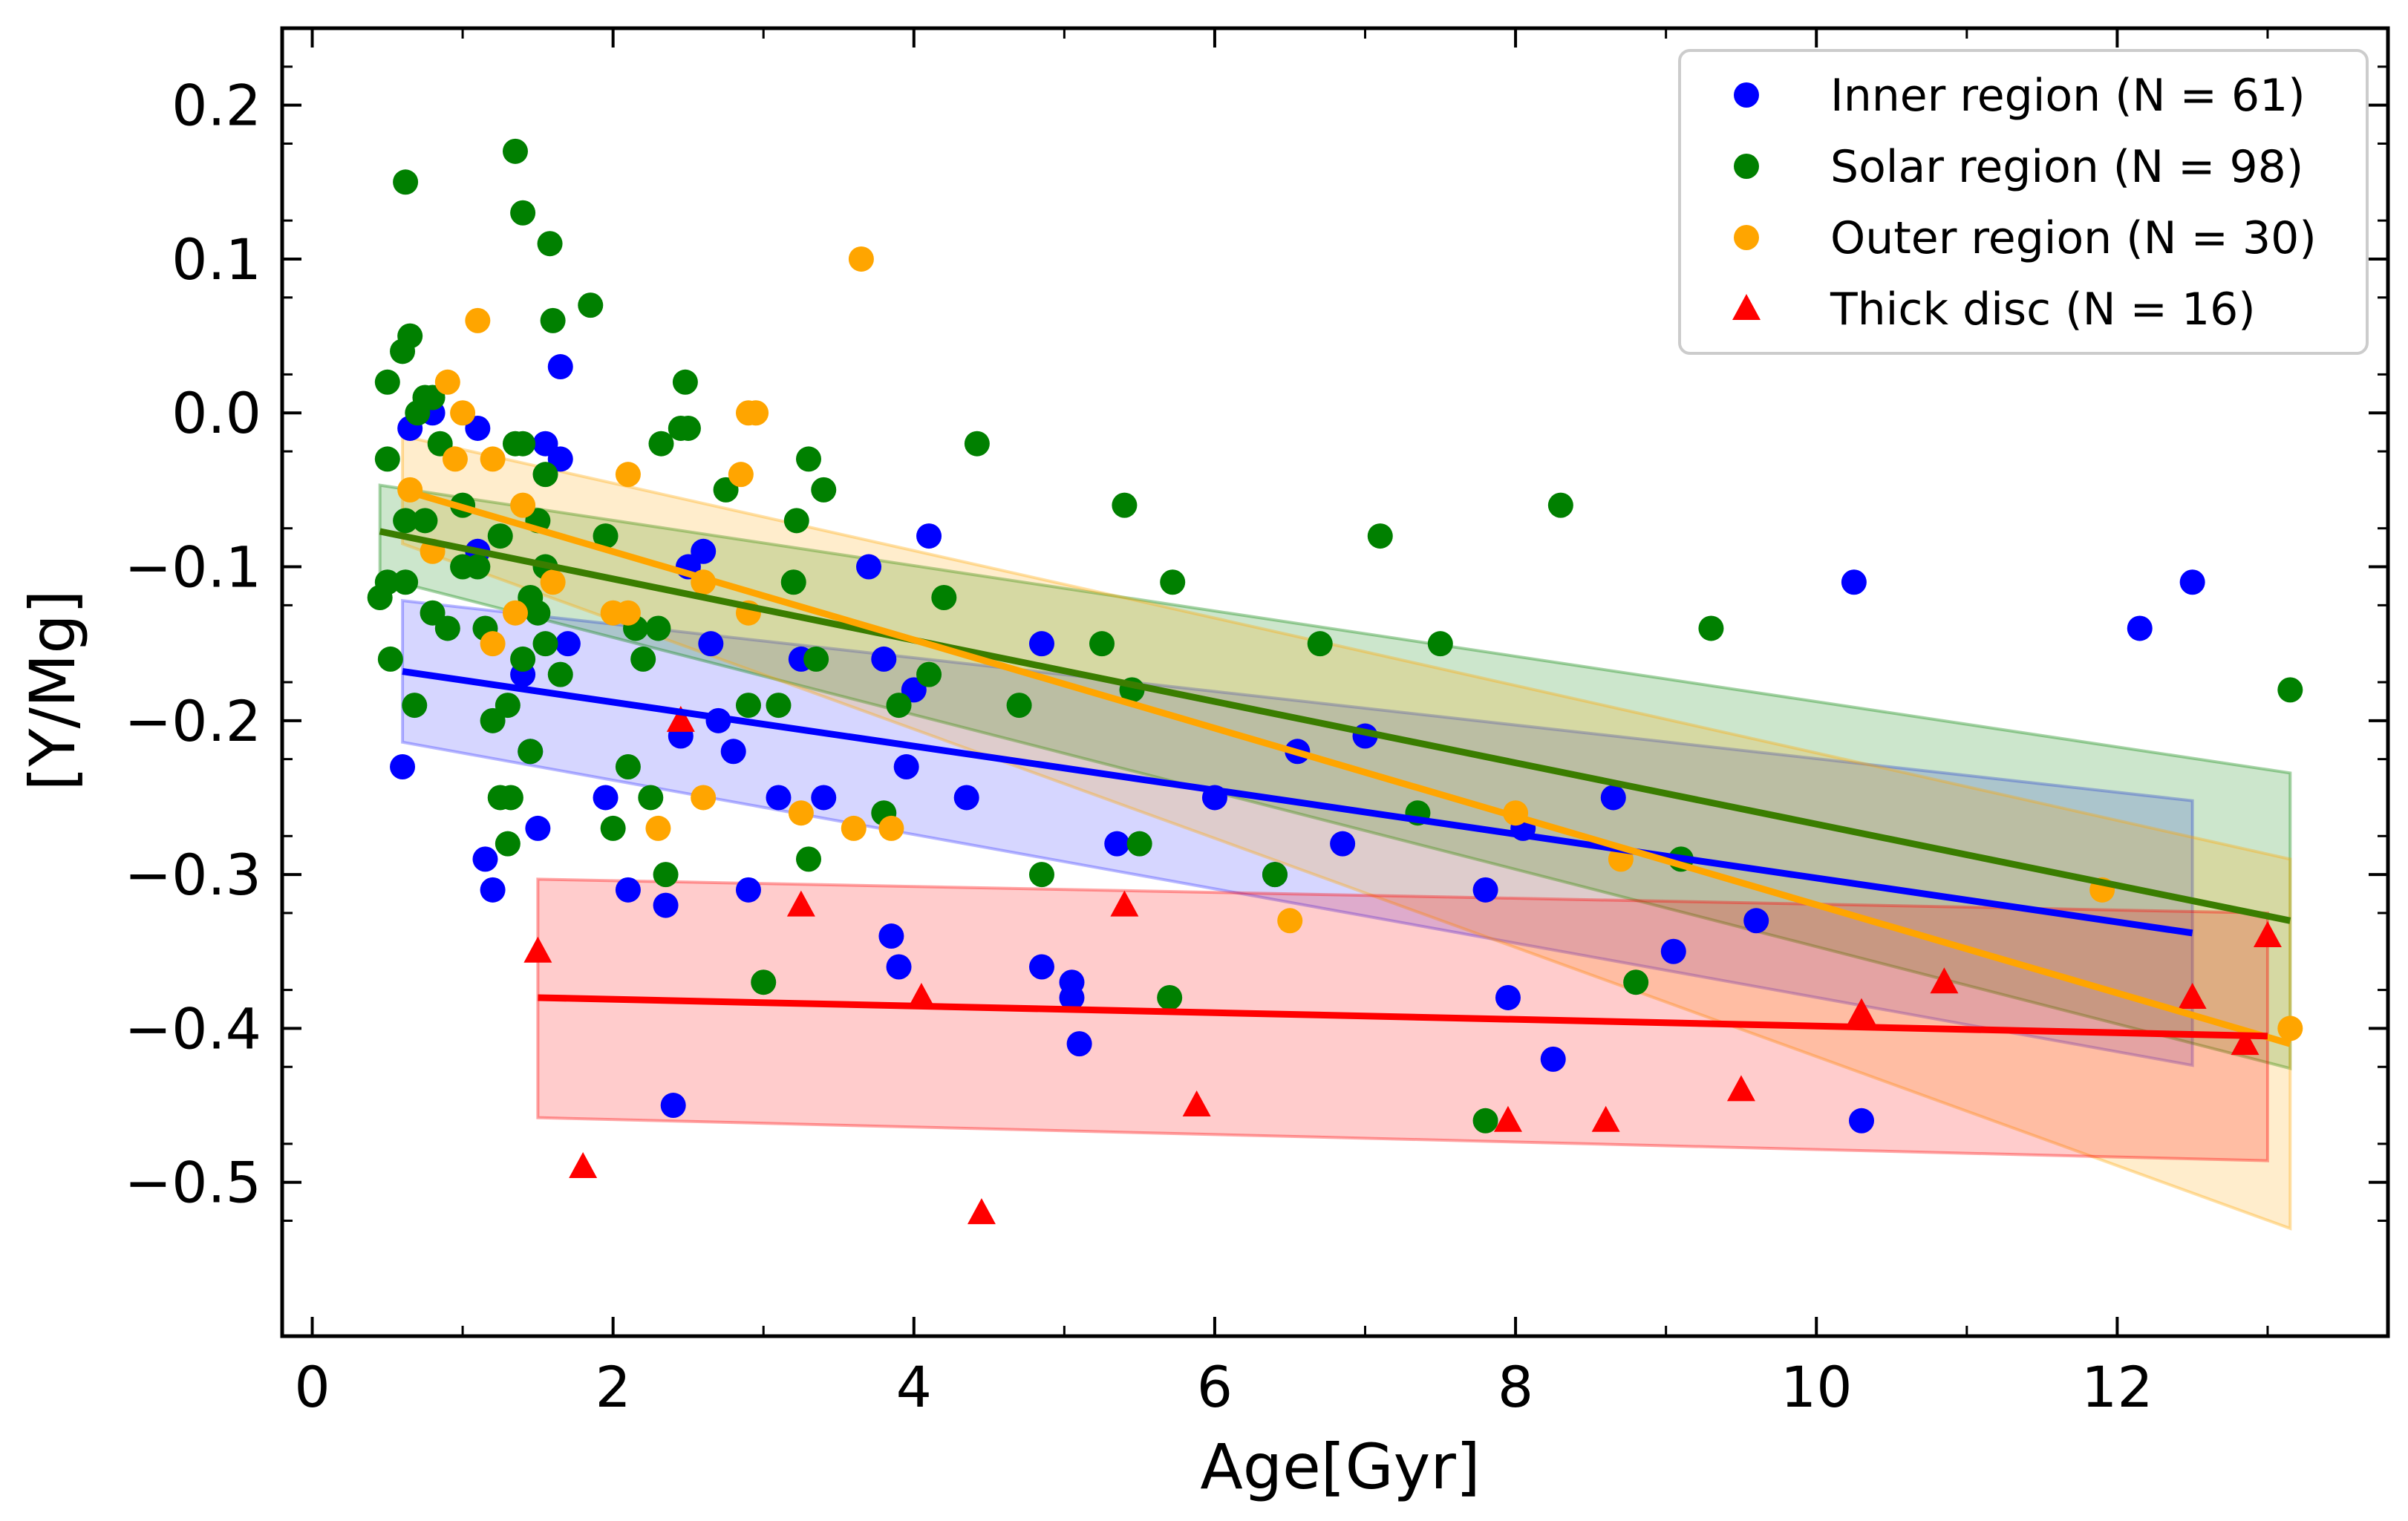 This screenshot has width=2408, height=1521. Describe the element at coordinates (216, 259) in the screenshot. I see `y-tick-label: 0.1` at that location.